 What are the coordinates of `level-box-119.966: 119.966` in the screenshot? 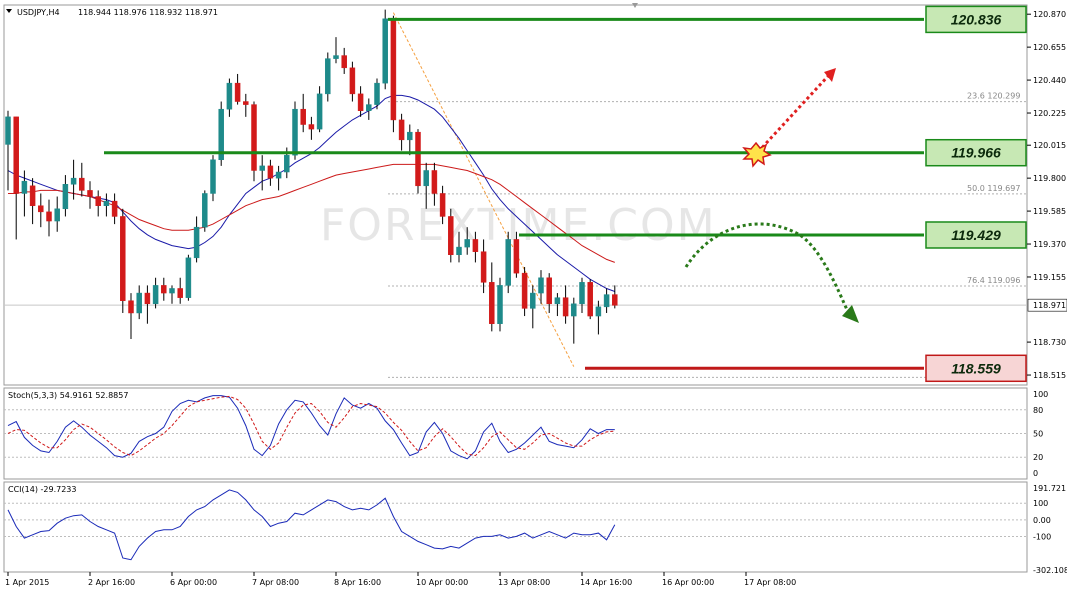 It's located at (976, 152).